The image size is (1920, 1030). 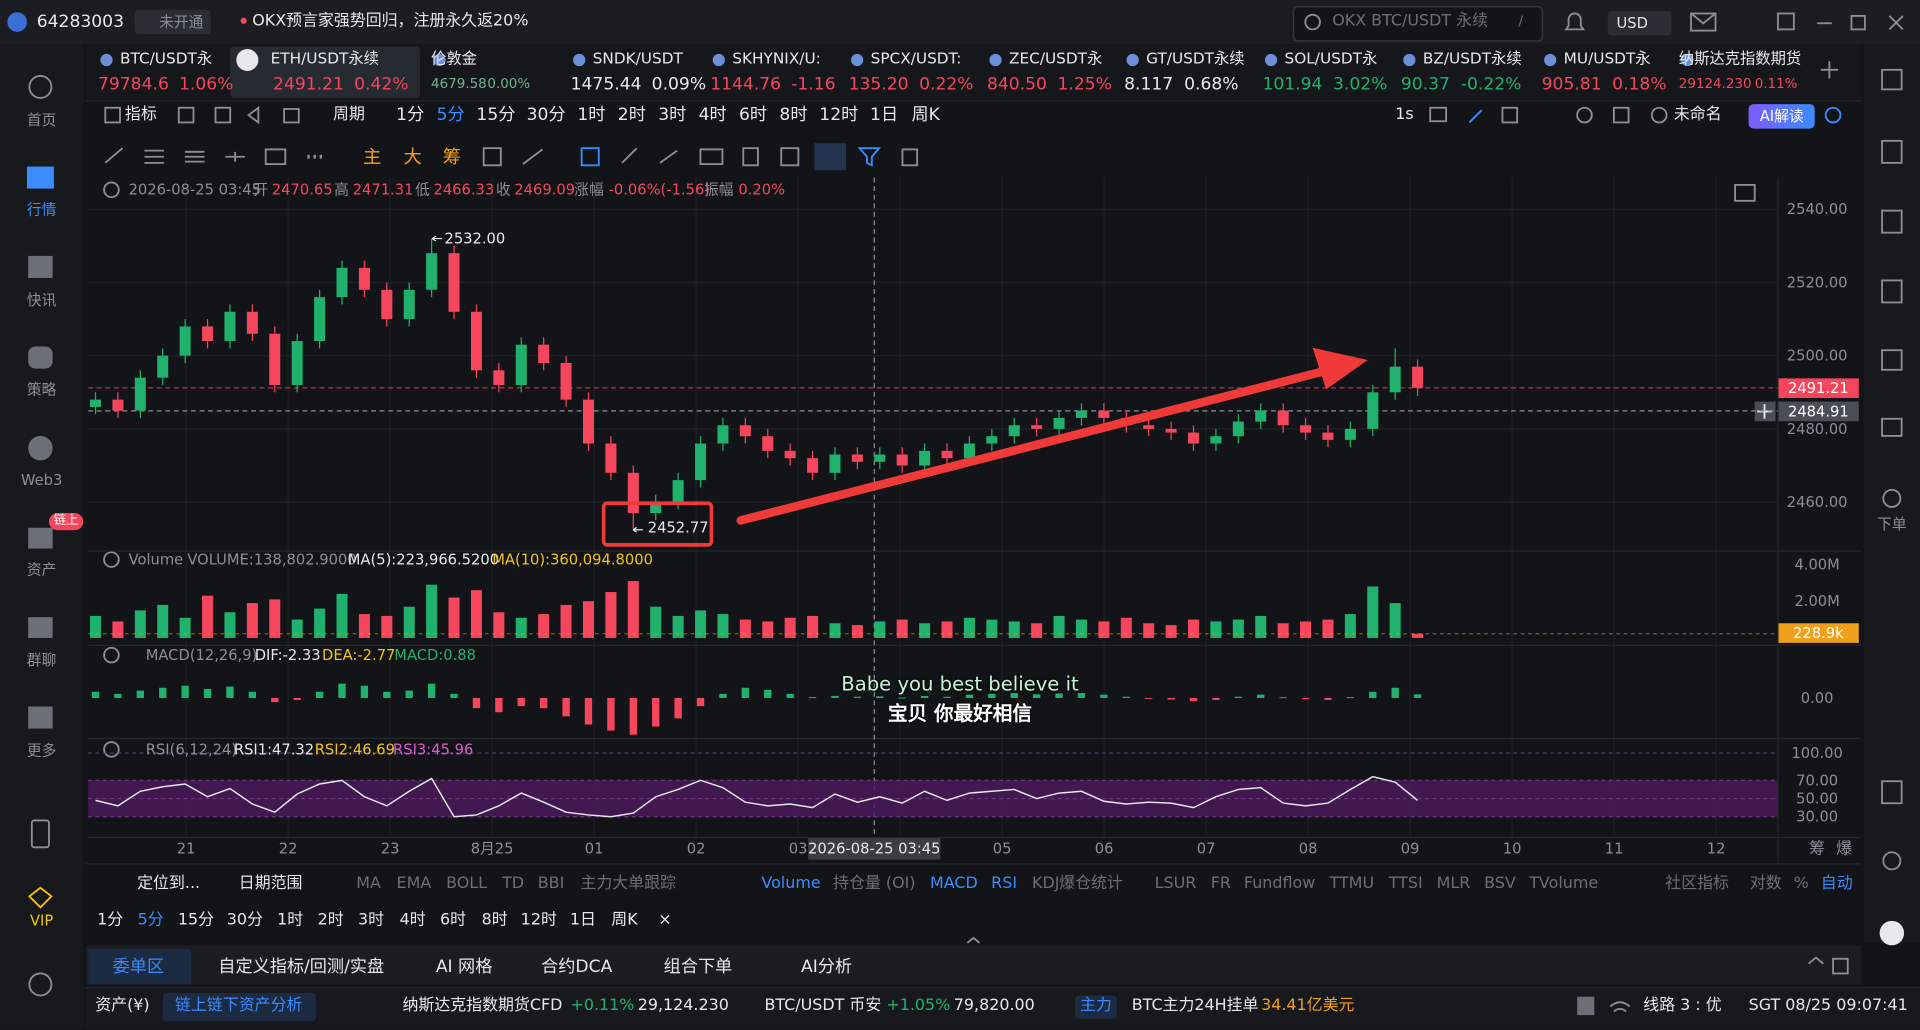 What do you see at coordinates (698, 967) in the screenshot?
I see `tab: 组合下单` at bounding box center [698, 967].